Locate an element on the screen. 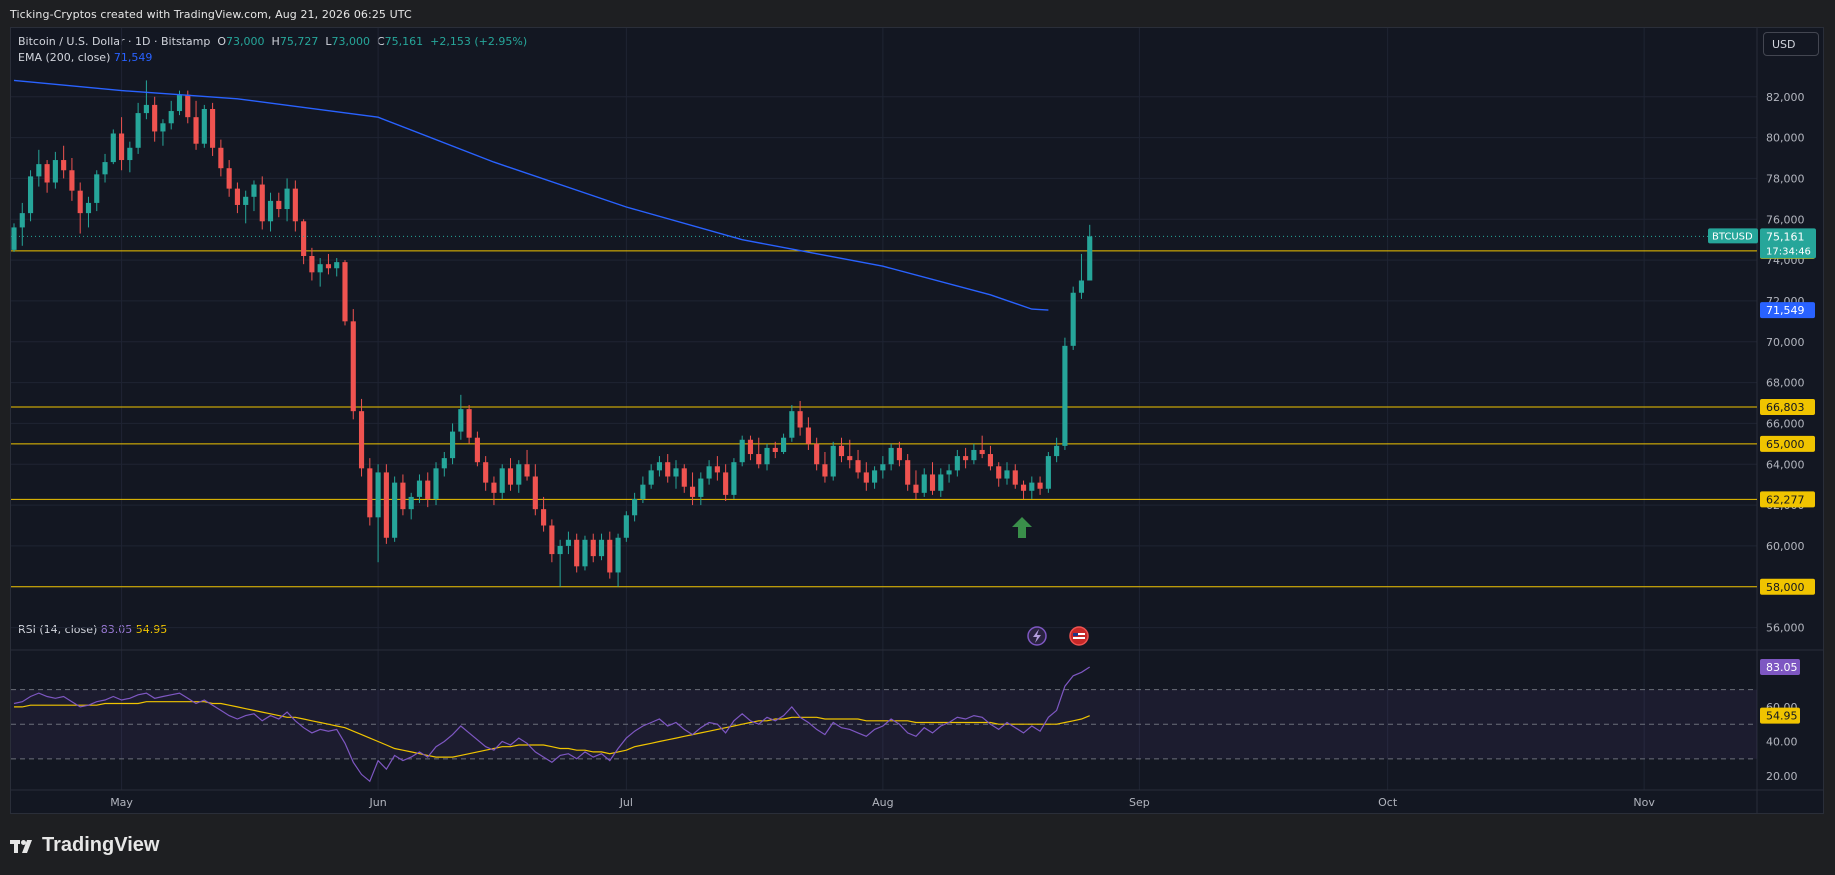 Image resolution: width=1835 pixels, height=875 pixels. high-value: 75,727 is located at coordinates (299, 41).